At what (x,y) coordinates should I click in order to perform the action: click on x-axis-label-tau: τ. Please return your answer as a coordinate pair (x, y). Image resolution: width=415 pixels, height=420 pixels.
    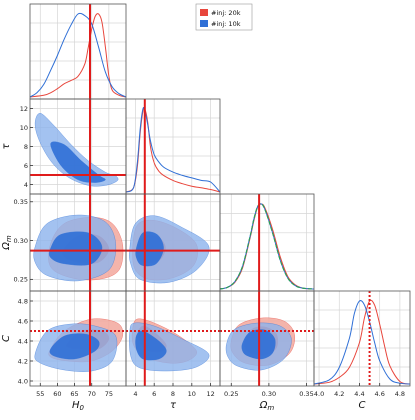
    Looking at the image, I should click on (173, 405).